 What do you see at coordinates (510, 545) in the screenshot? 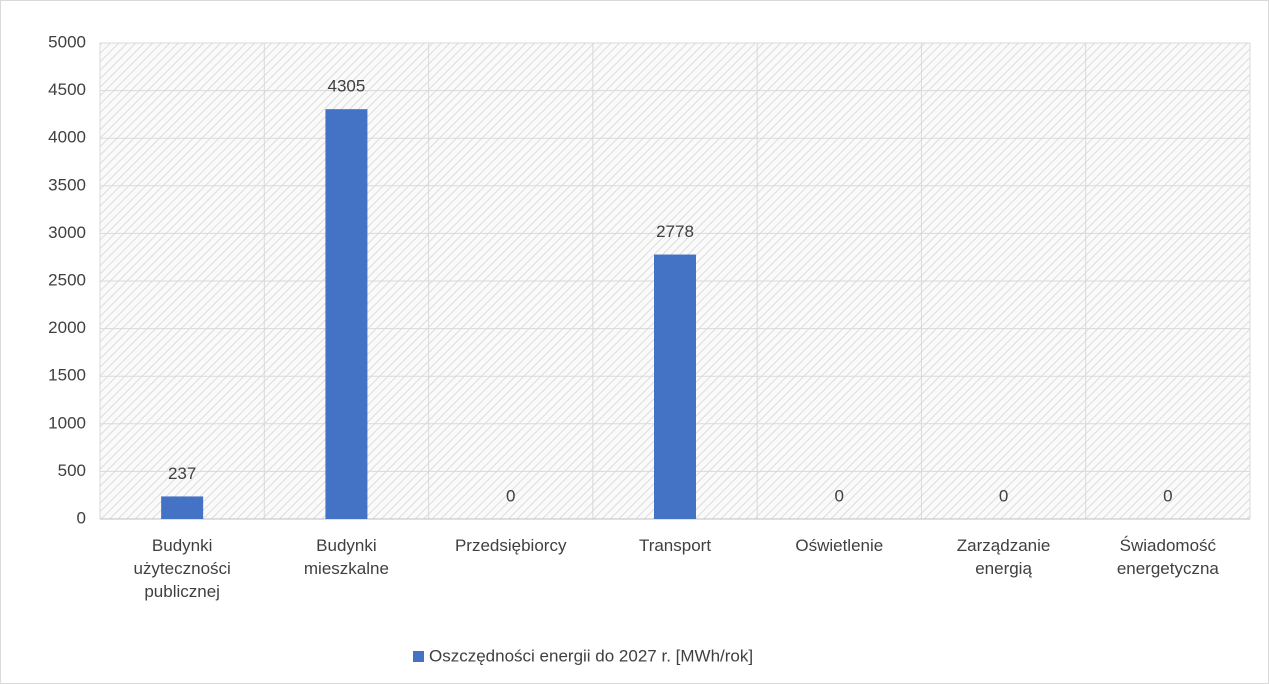
I see `x-tick-label: Przedsiębiorcy` at bounding box center [510, 545].